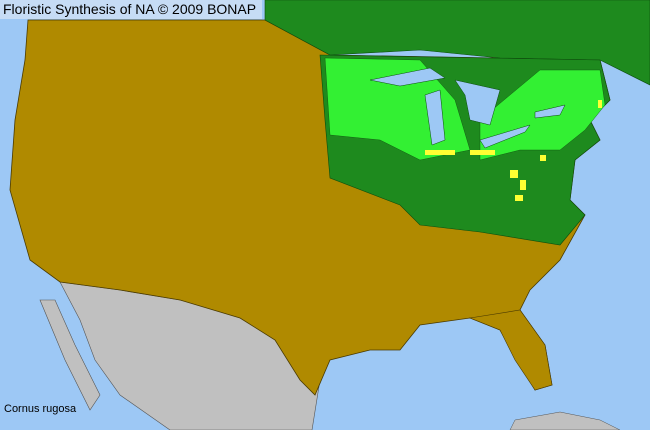 This screenshot has width=650, height=430. I want to click on florida, so click(510, 350).